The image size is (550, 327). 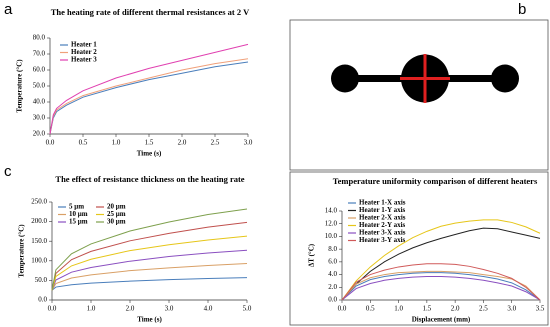 What do you see at coordinates (331, 211) in the screenshot?
I see `y-tick-label: 14.0` at bounding box center [331, 211].